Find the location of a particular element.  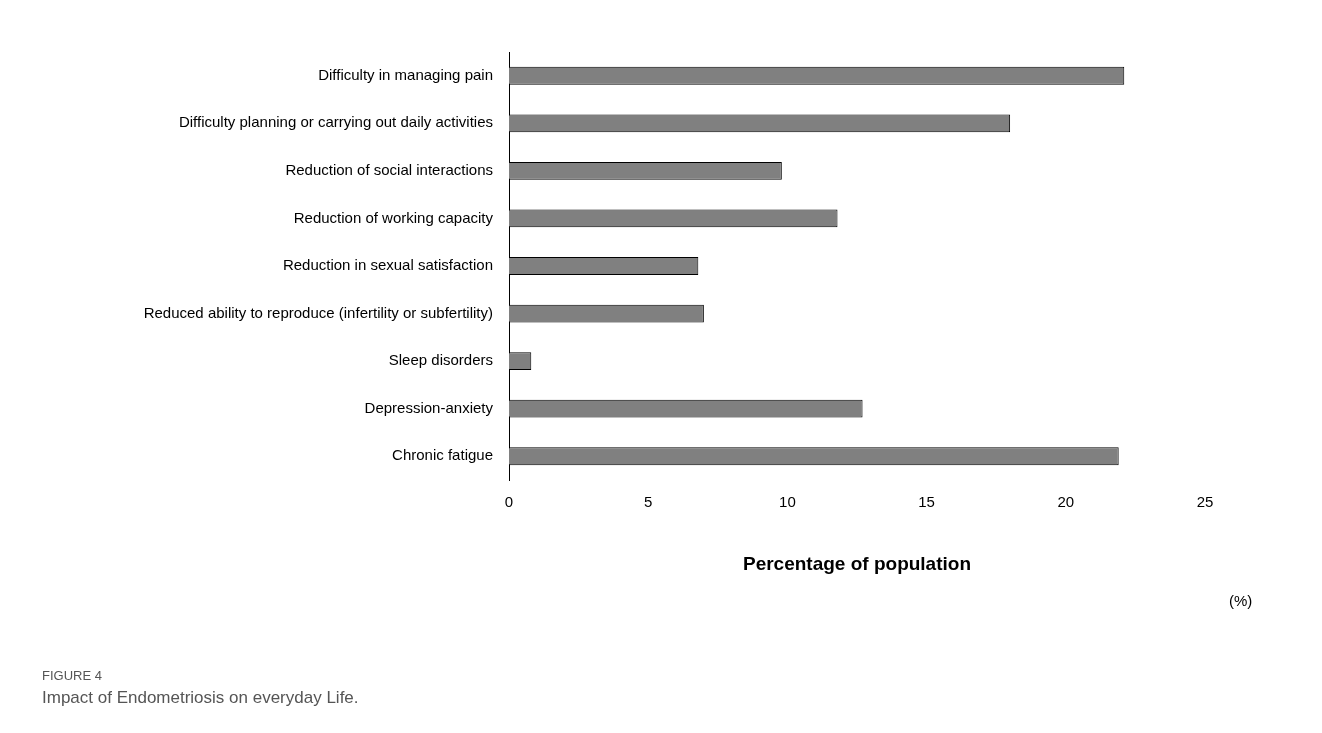

x-tick-label: 5 is located at coordinates (648, 502).